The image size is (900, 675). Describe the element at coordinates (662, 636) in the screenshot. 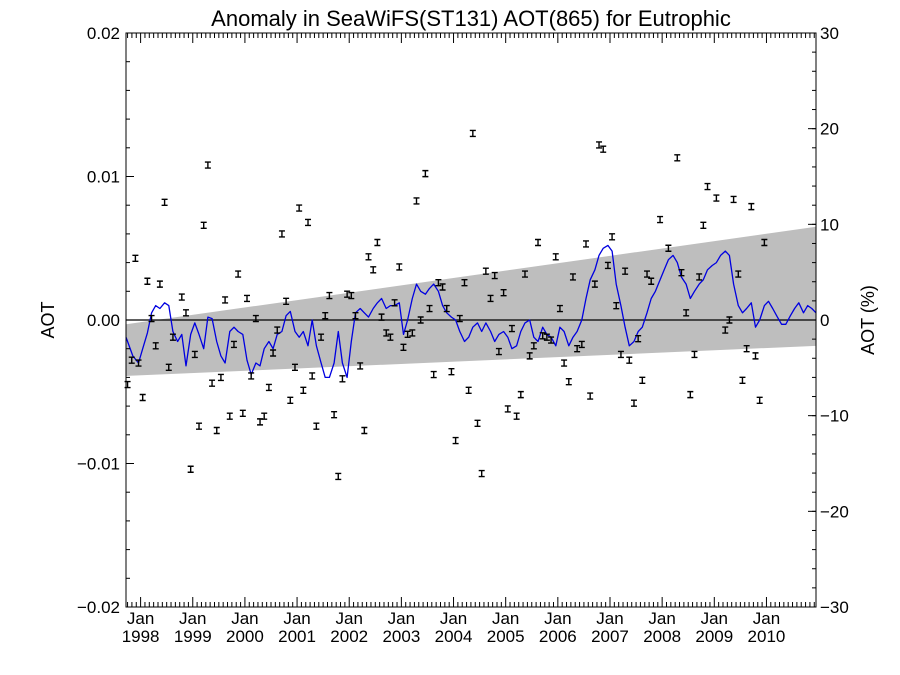

I see `x-tick-label-year: 2008` at that location.